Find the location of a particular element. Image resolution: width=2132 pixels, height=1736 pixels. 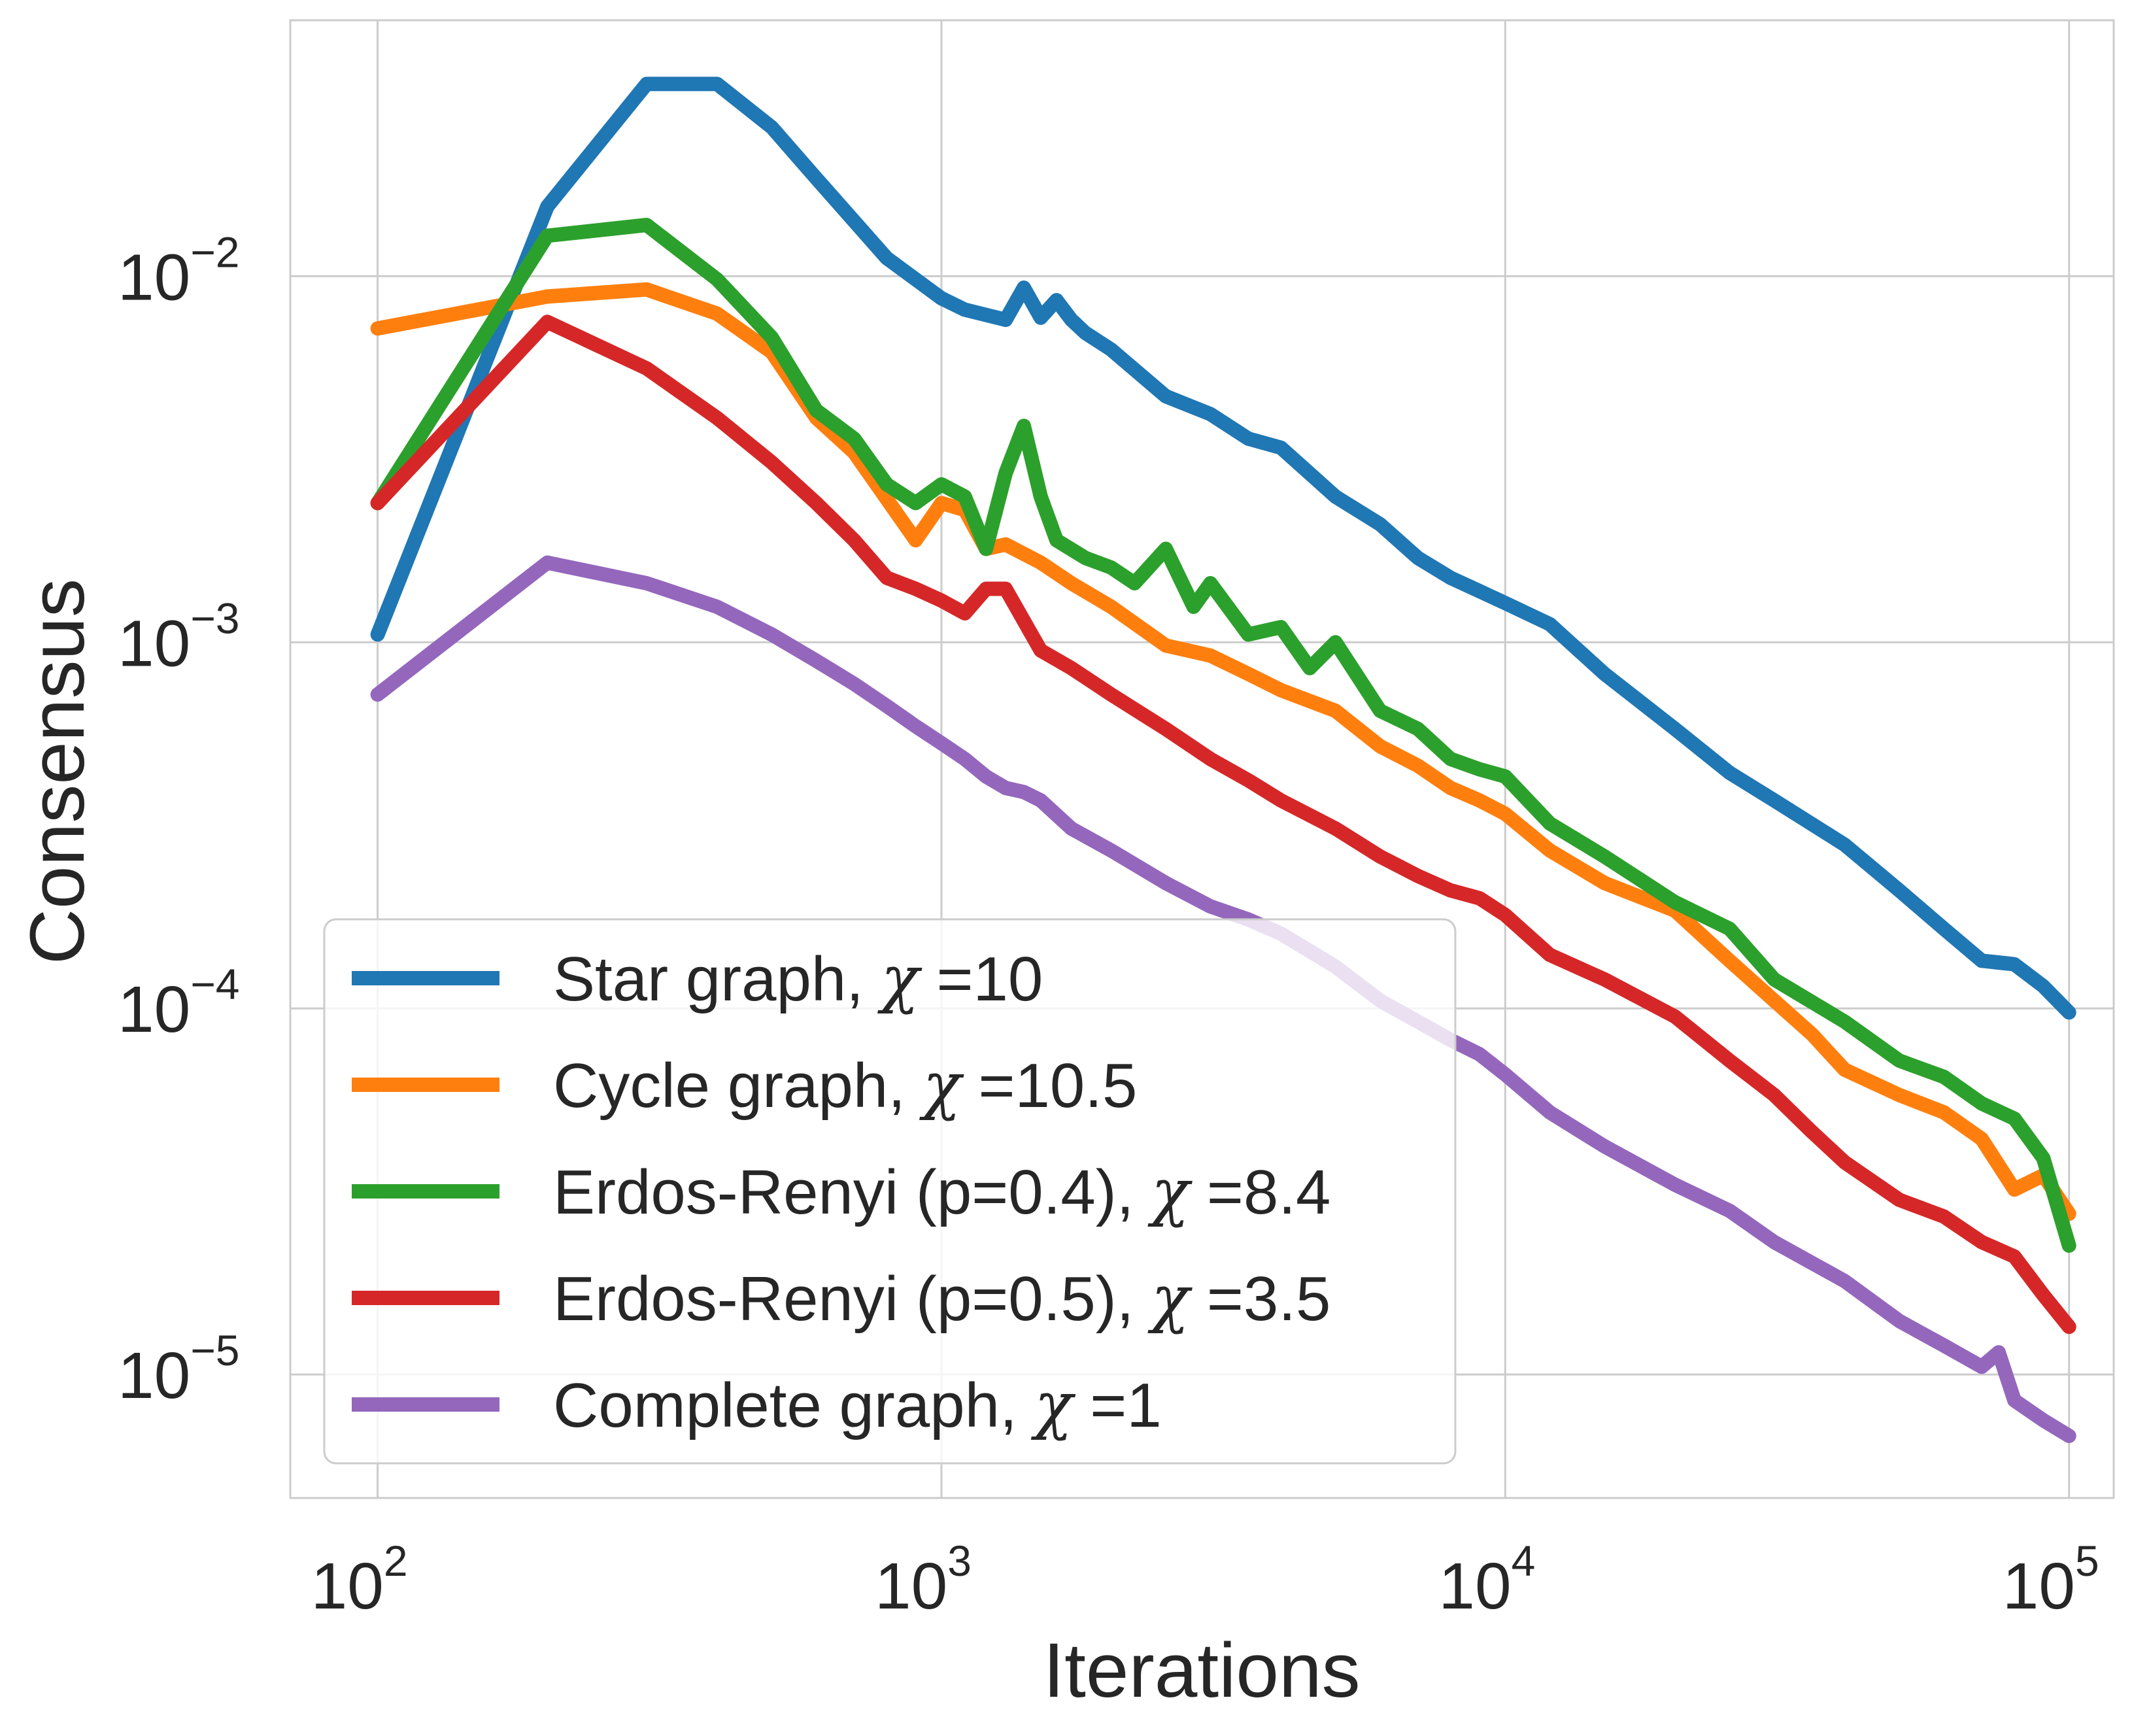

x-axis-label: Iterations is located at coordinates (1201, 1670).